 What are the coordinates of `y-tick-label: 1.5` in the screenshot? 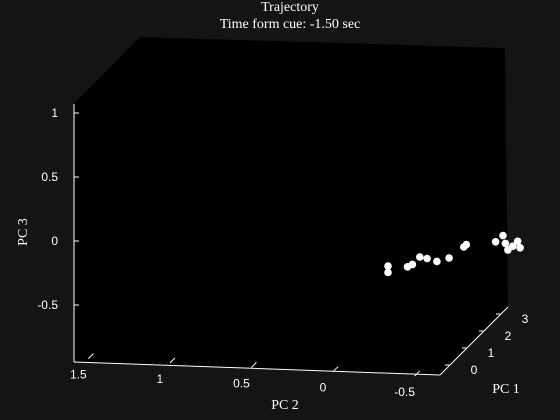 It's located at (78, 375).